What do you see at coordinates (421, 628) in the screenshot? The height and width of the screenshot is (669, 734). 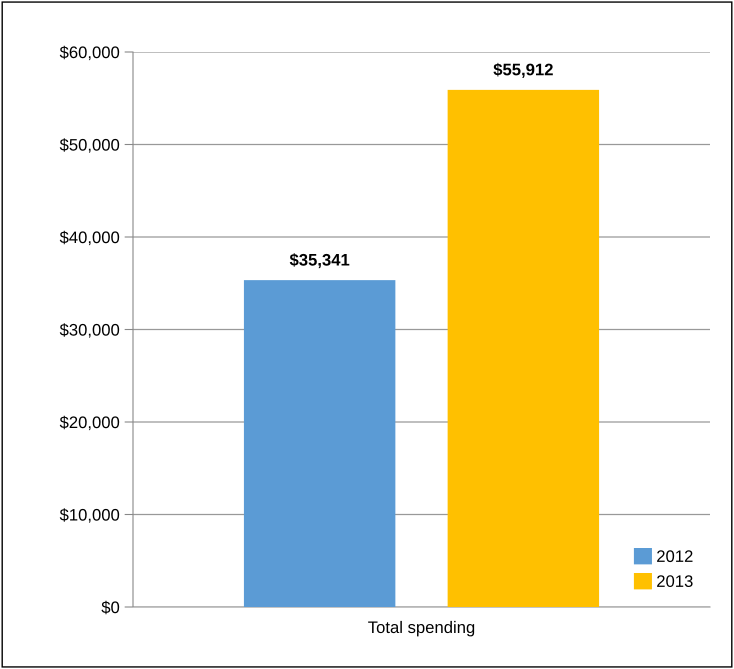 I see `x-tick-label: Total spending` at bounding box center [421, 628].